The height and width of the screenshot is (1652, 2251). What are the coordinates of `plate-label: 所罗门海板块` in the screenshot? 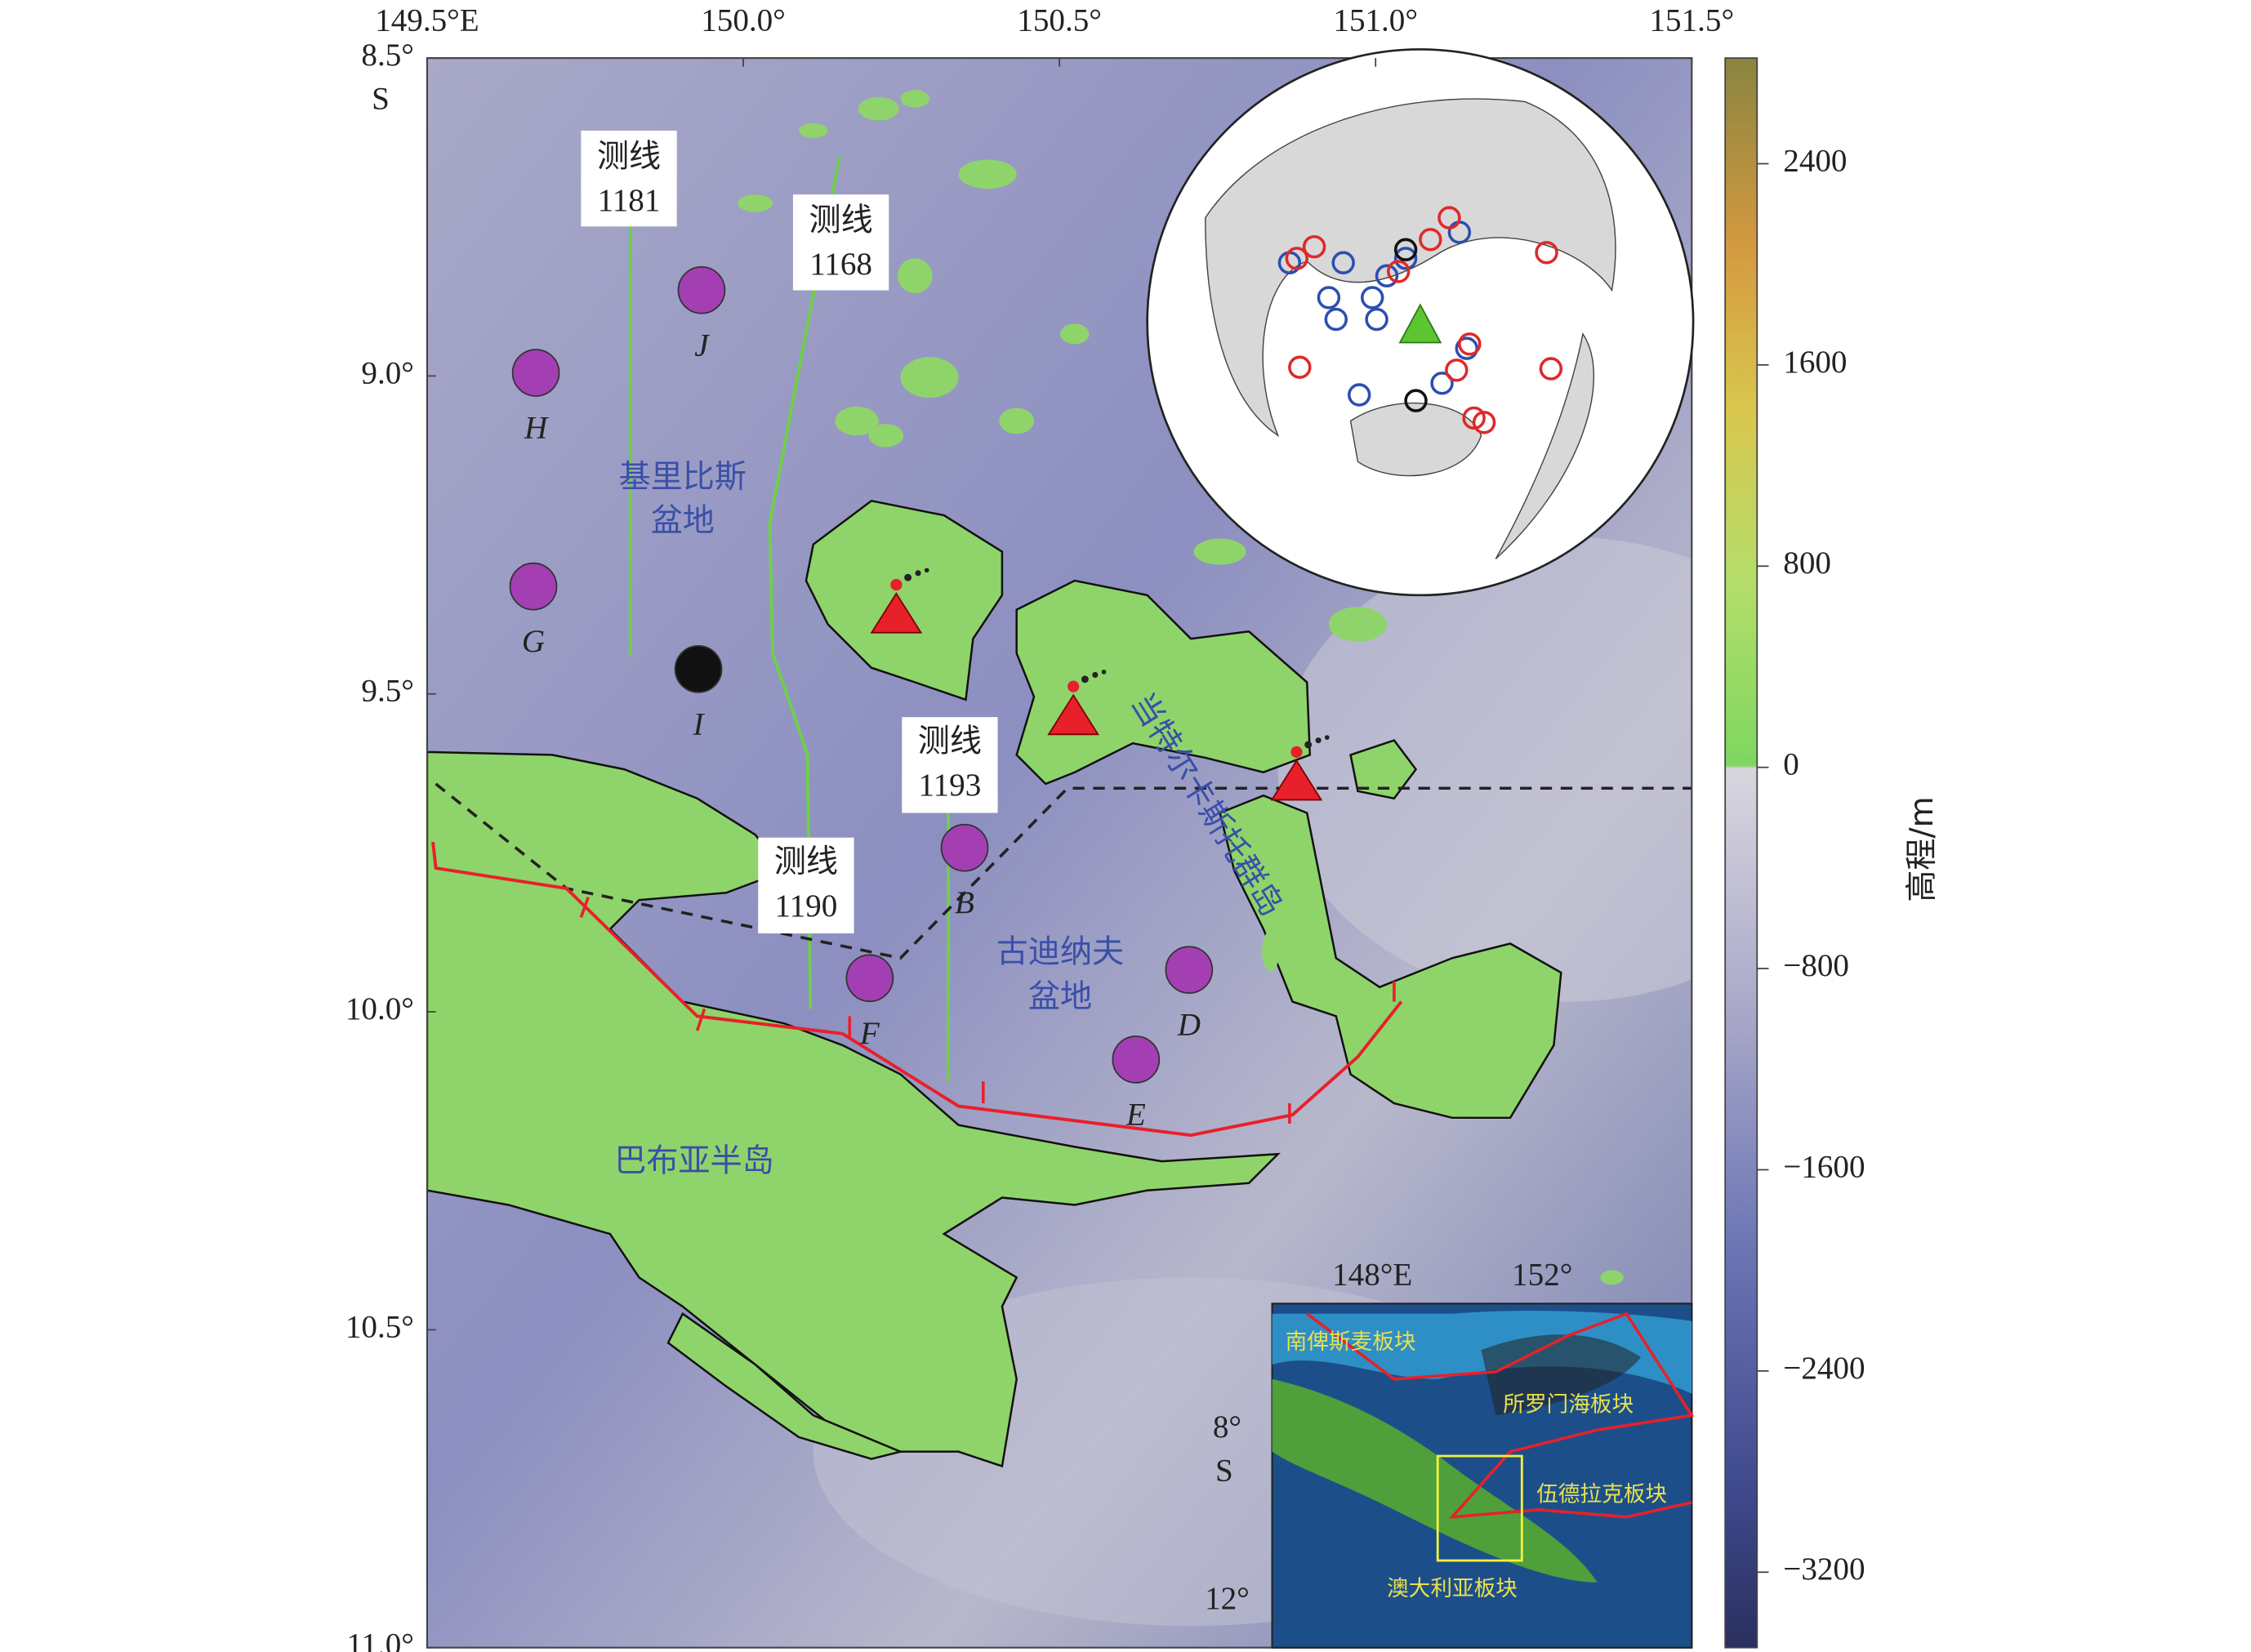 It's located at (1568, 1404).